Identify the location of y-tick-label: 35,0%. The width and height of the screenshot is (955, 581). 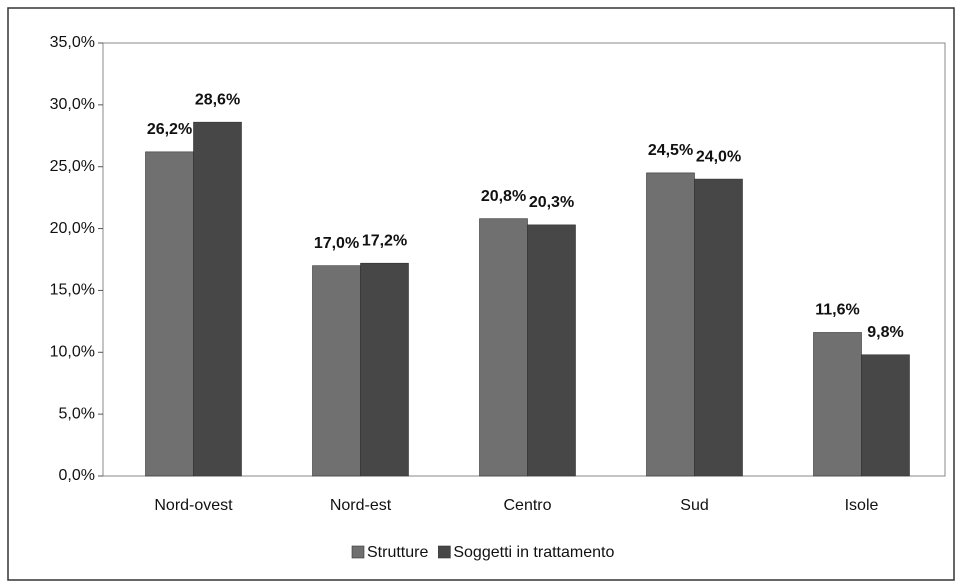
(72, 42).